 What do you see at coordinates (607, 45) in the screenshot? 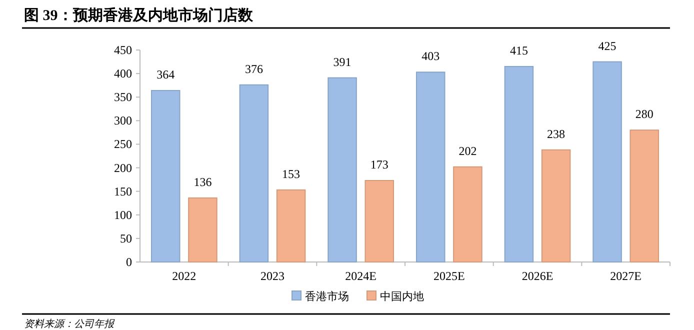
I see `data-label: 425` at bounding box center [607, 45].